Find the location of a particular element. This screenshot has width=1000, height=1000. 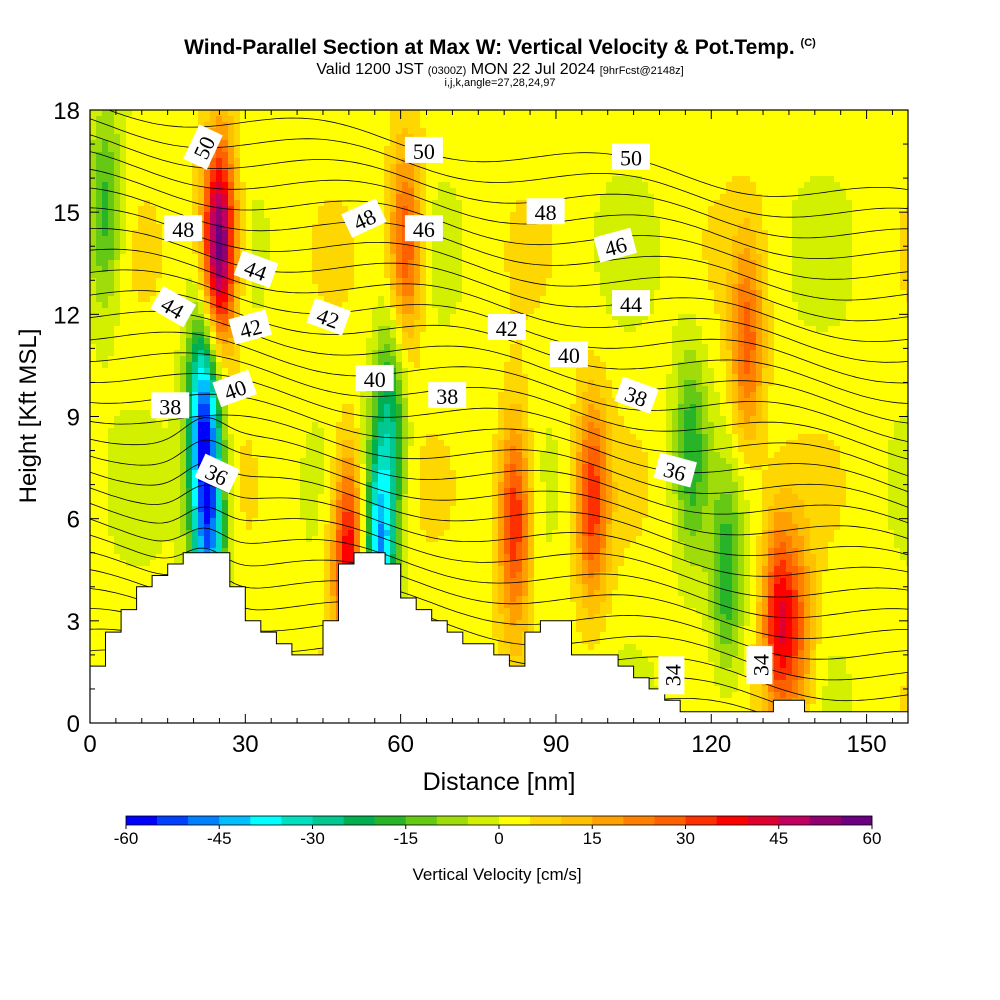

colorbar-tick-label: 30 is located at coordinates (685, 838).